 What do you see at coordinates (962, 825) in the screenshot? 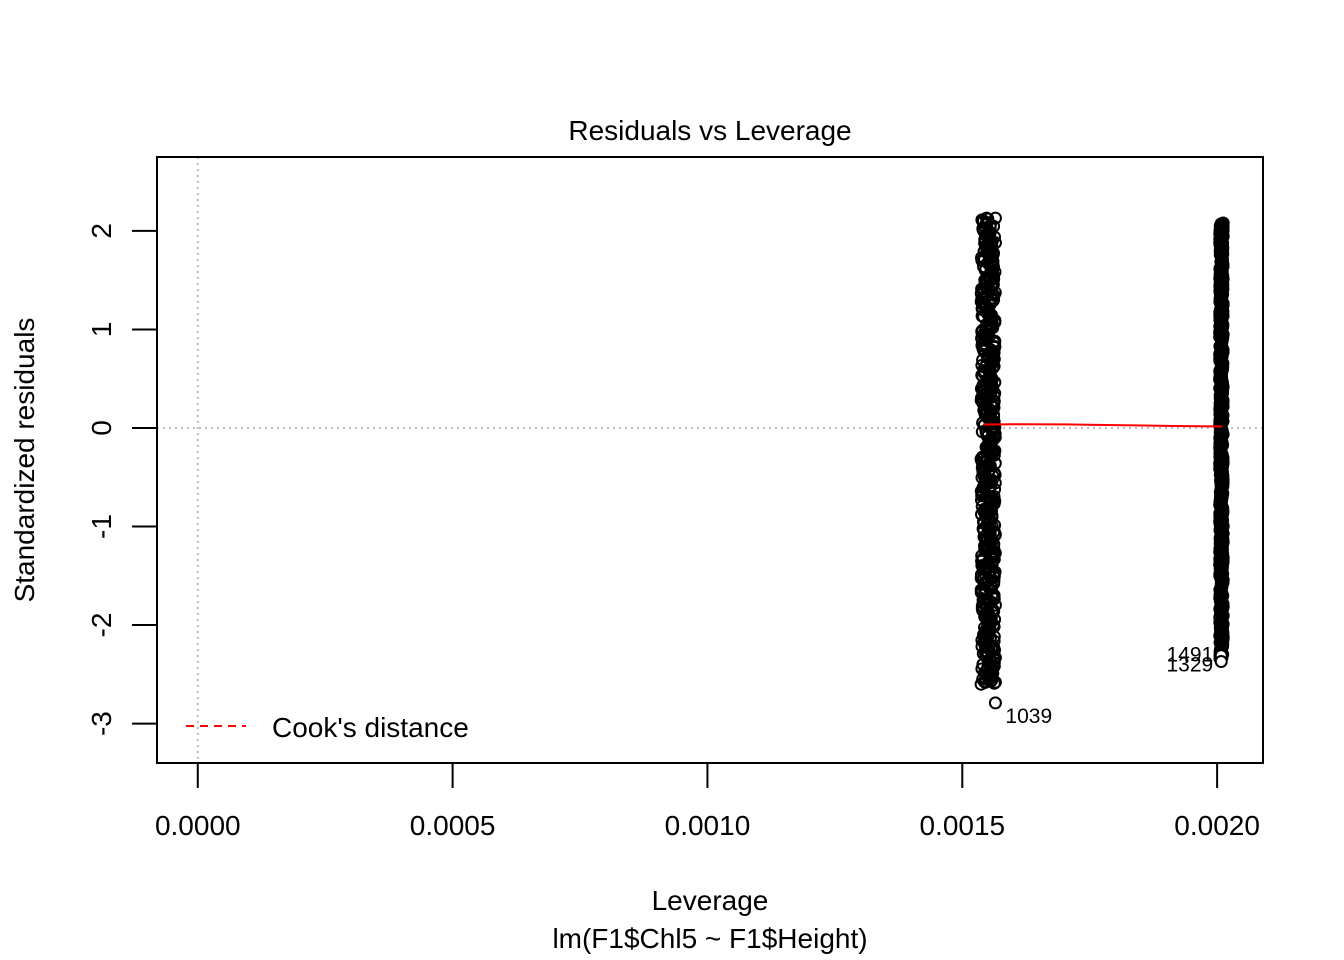
I see `x-tick-label: 0.0015` at bounding box center [962, 825].